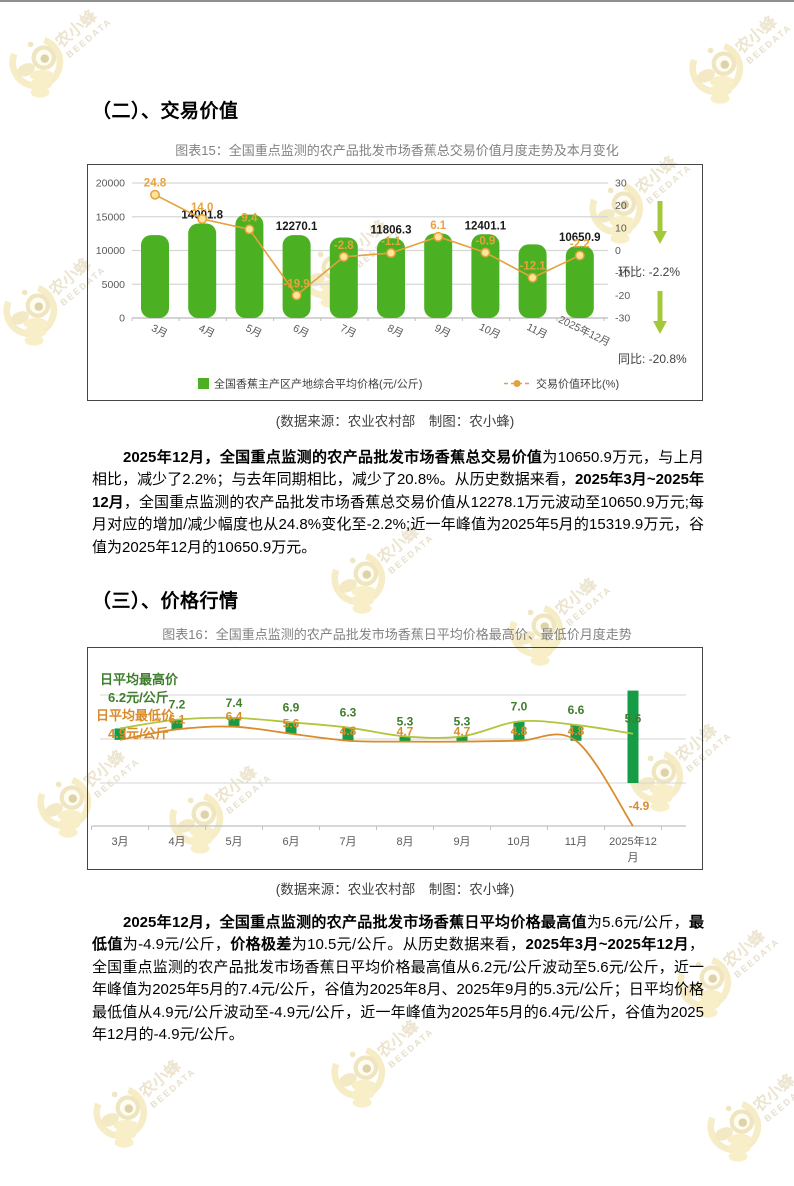 The height and width of the screenshot is (1186, 794). I want to click on svg-text: 6.3, so click(348, 713).